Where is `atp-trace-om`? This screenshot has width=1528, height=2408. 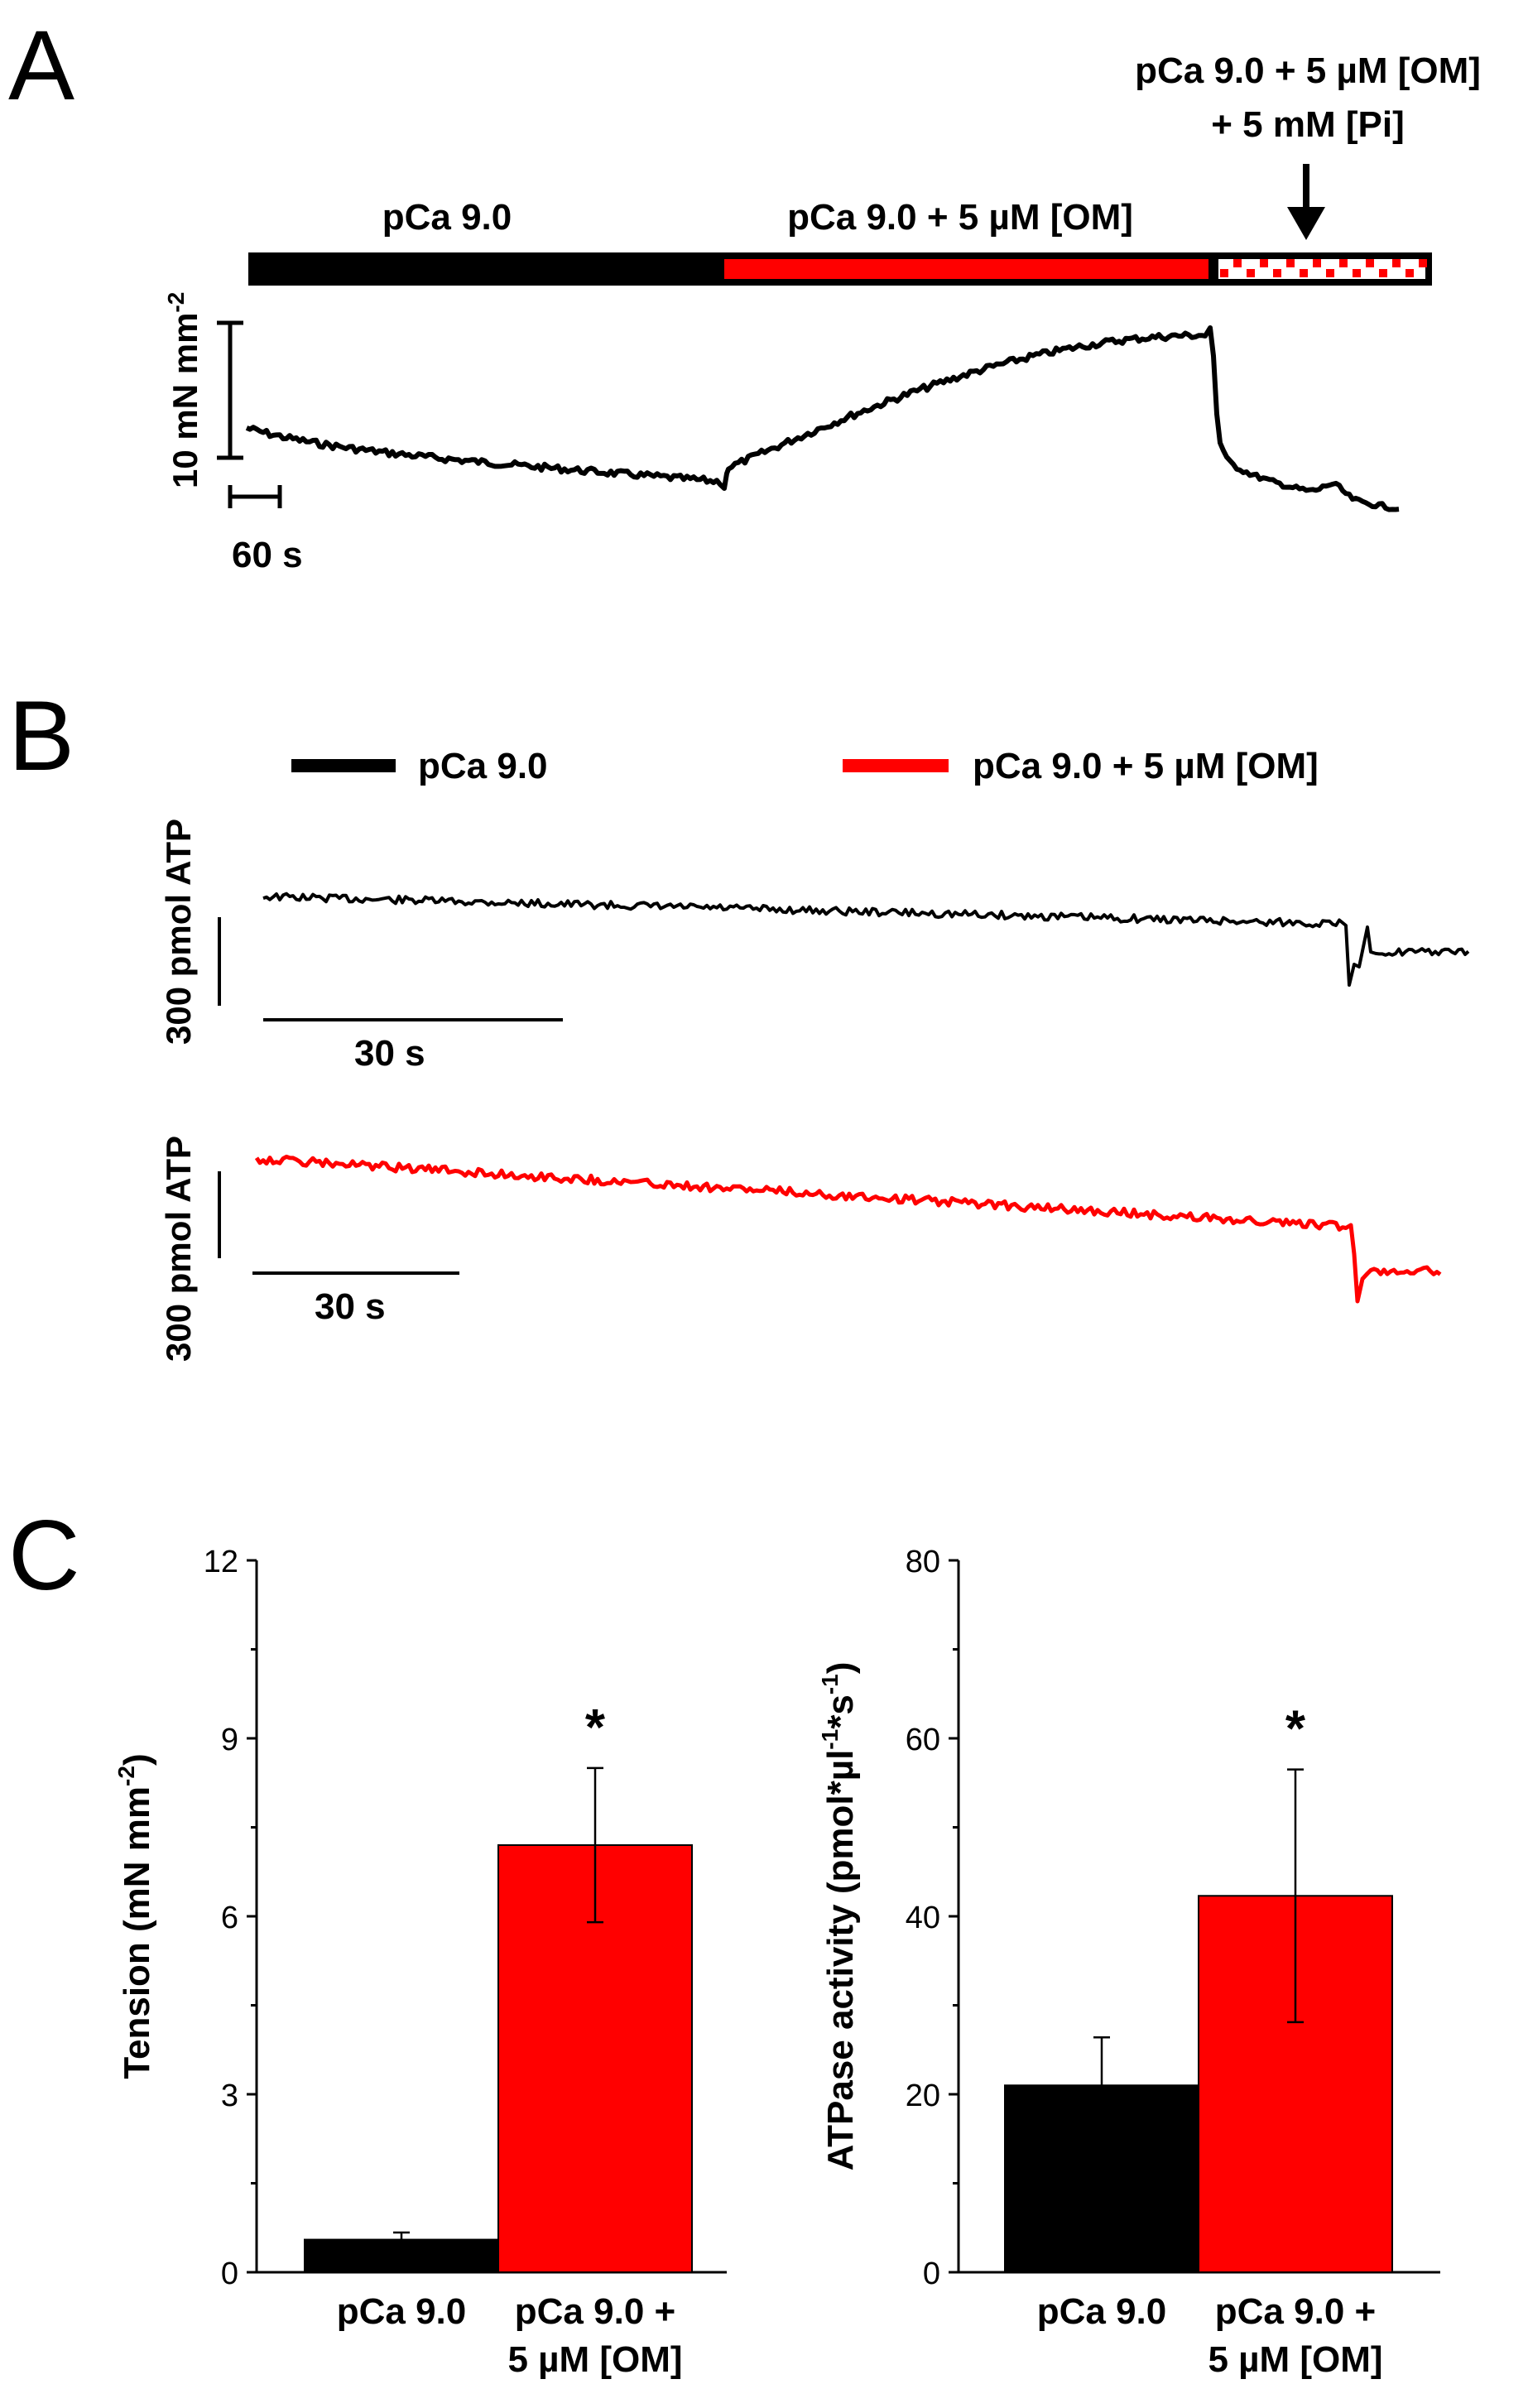
atp-trace-om is located at coordinates (848, 1229).